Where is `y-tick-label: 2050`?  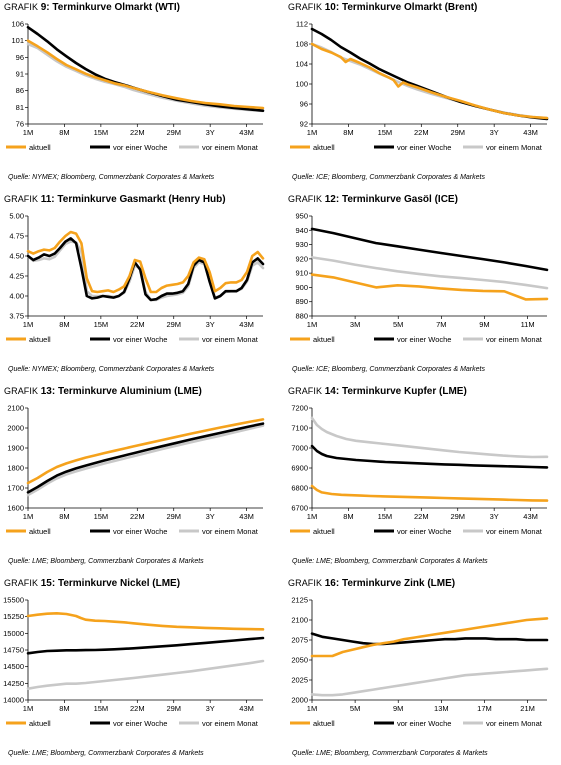 y-tick-label: 2050 is located at coordinates (299, 660).